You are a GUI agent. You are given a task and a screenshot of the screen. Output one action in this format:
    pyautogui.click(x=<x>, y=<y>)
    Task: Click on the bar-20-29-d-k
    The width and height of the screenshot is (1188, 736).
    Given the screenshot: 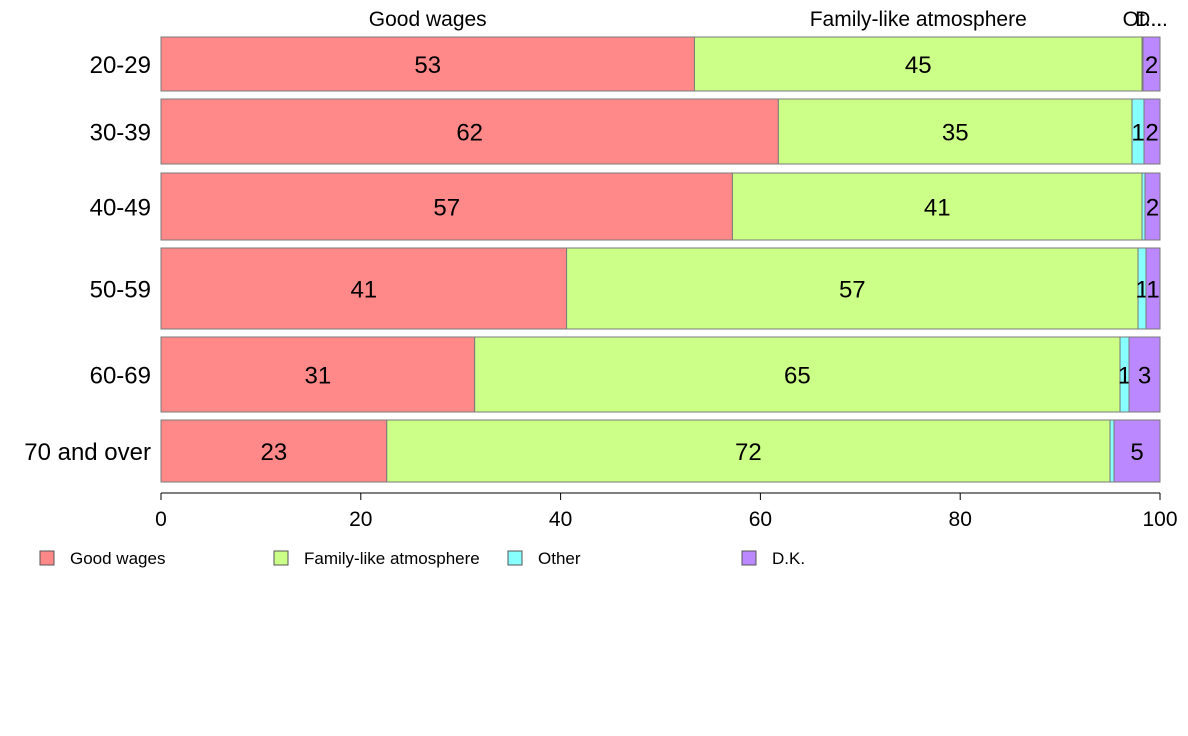 What is the action you would take?
    pyautogui.click(x=1151, y=64)
    